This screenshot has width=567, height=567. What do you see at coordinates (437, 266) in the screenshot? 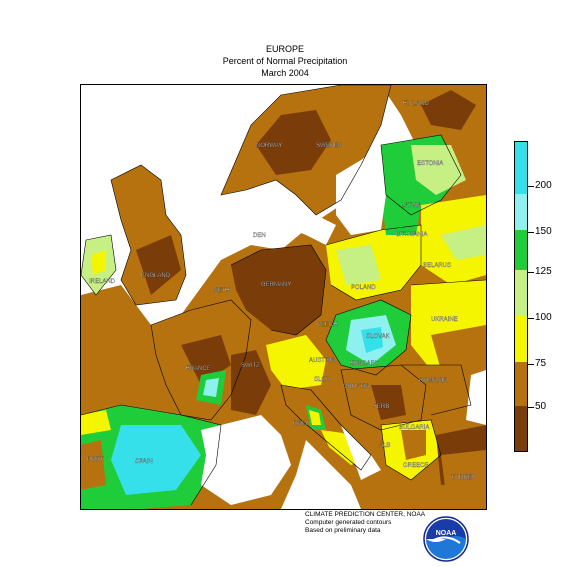
I see `label-belarus: BELARUS` at bounding box center [437, 266].